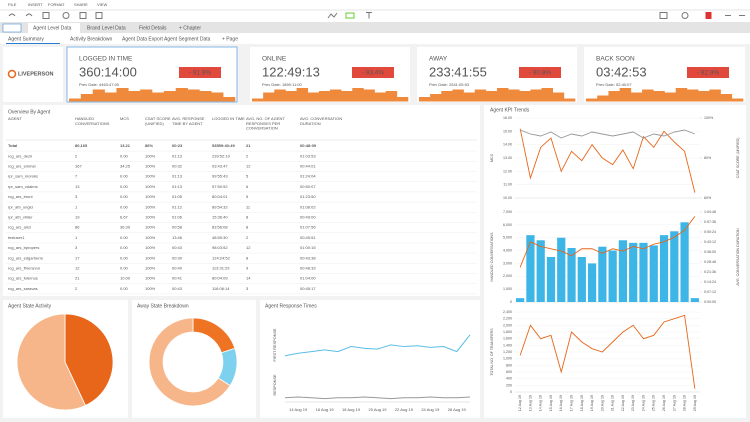  What do you see at coordinates (492, 157) in the screenshot?
I see `y-axis-label: MCS` at bounding box center [492, 157].